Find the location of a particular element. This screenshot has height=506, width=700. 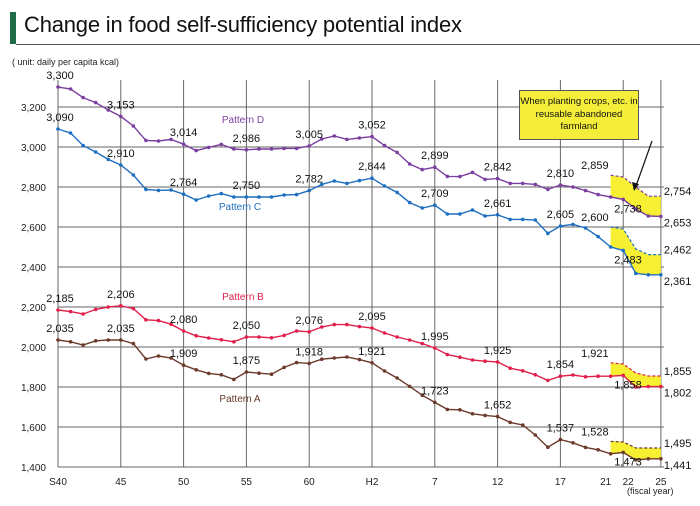

data-label: 2,653 is located at coordinates (678, 223).